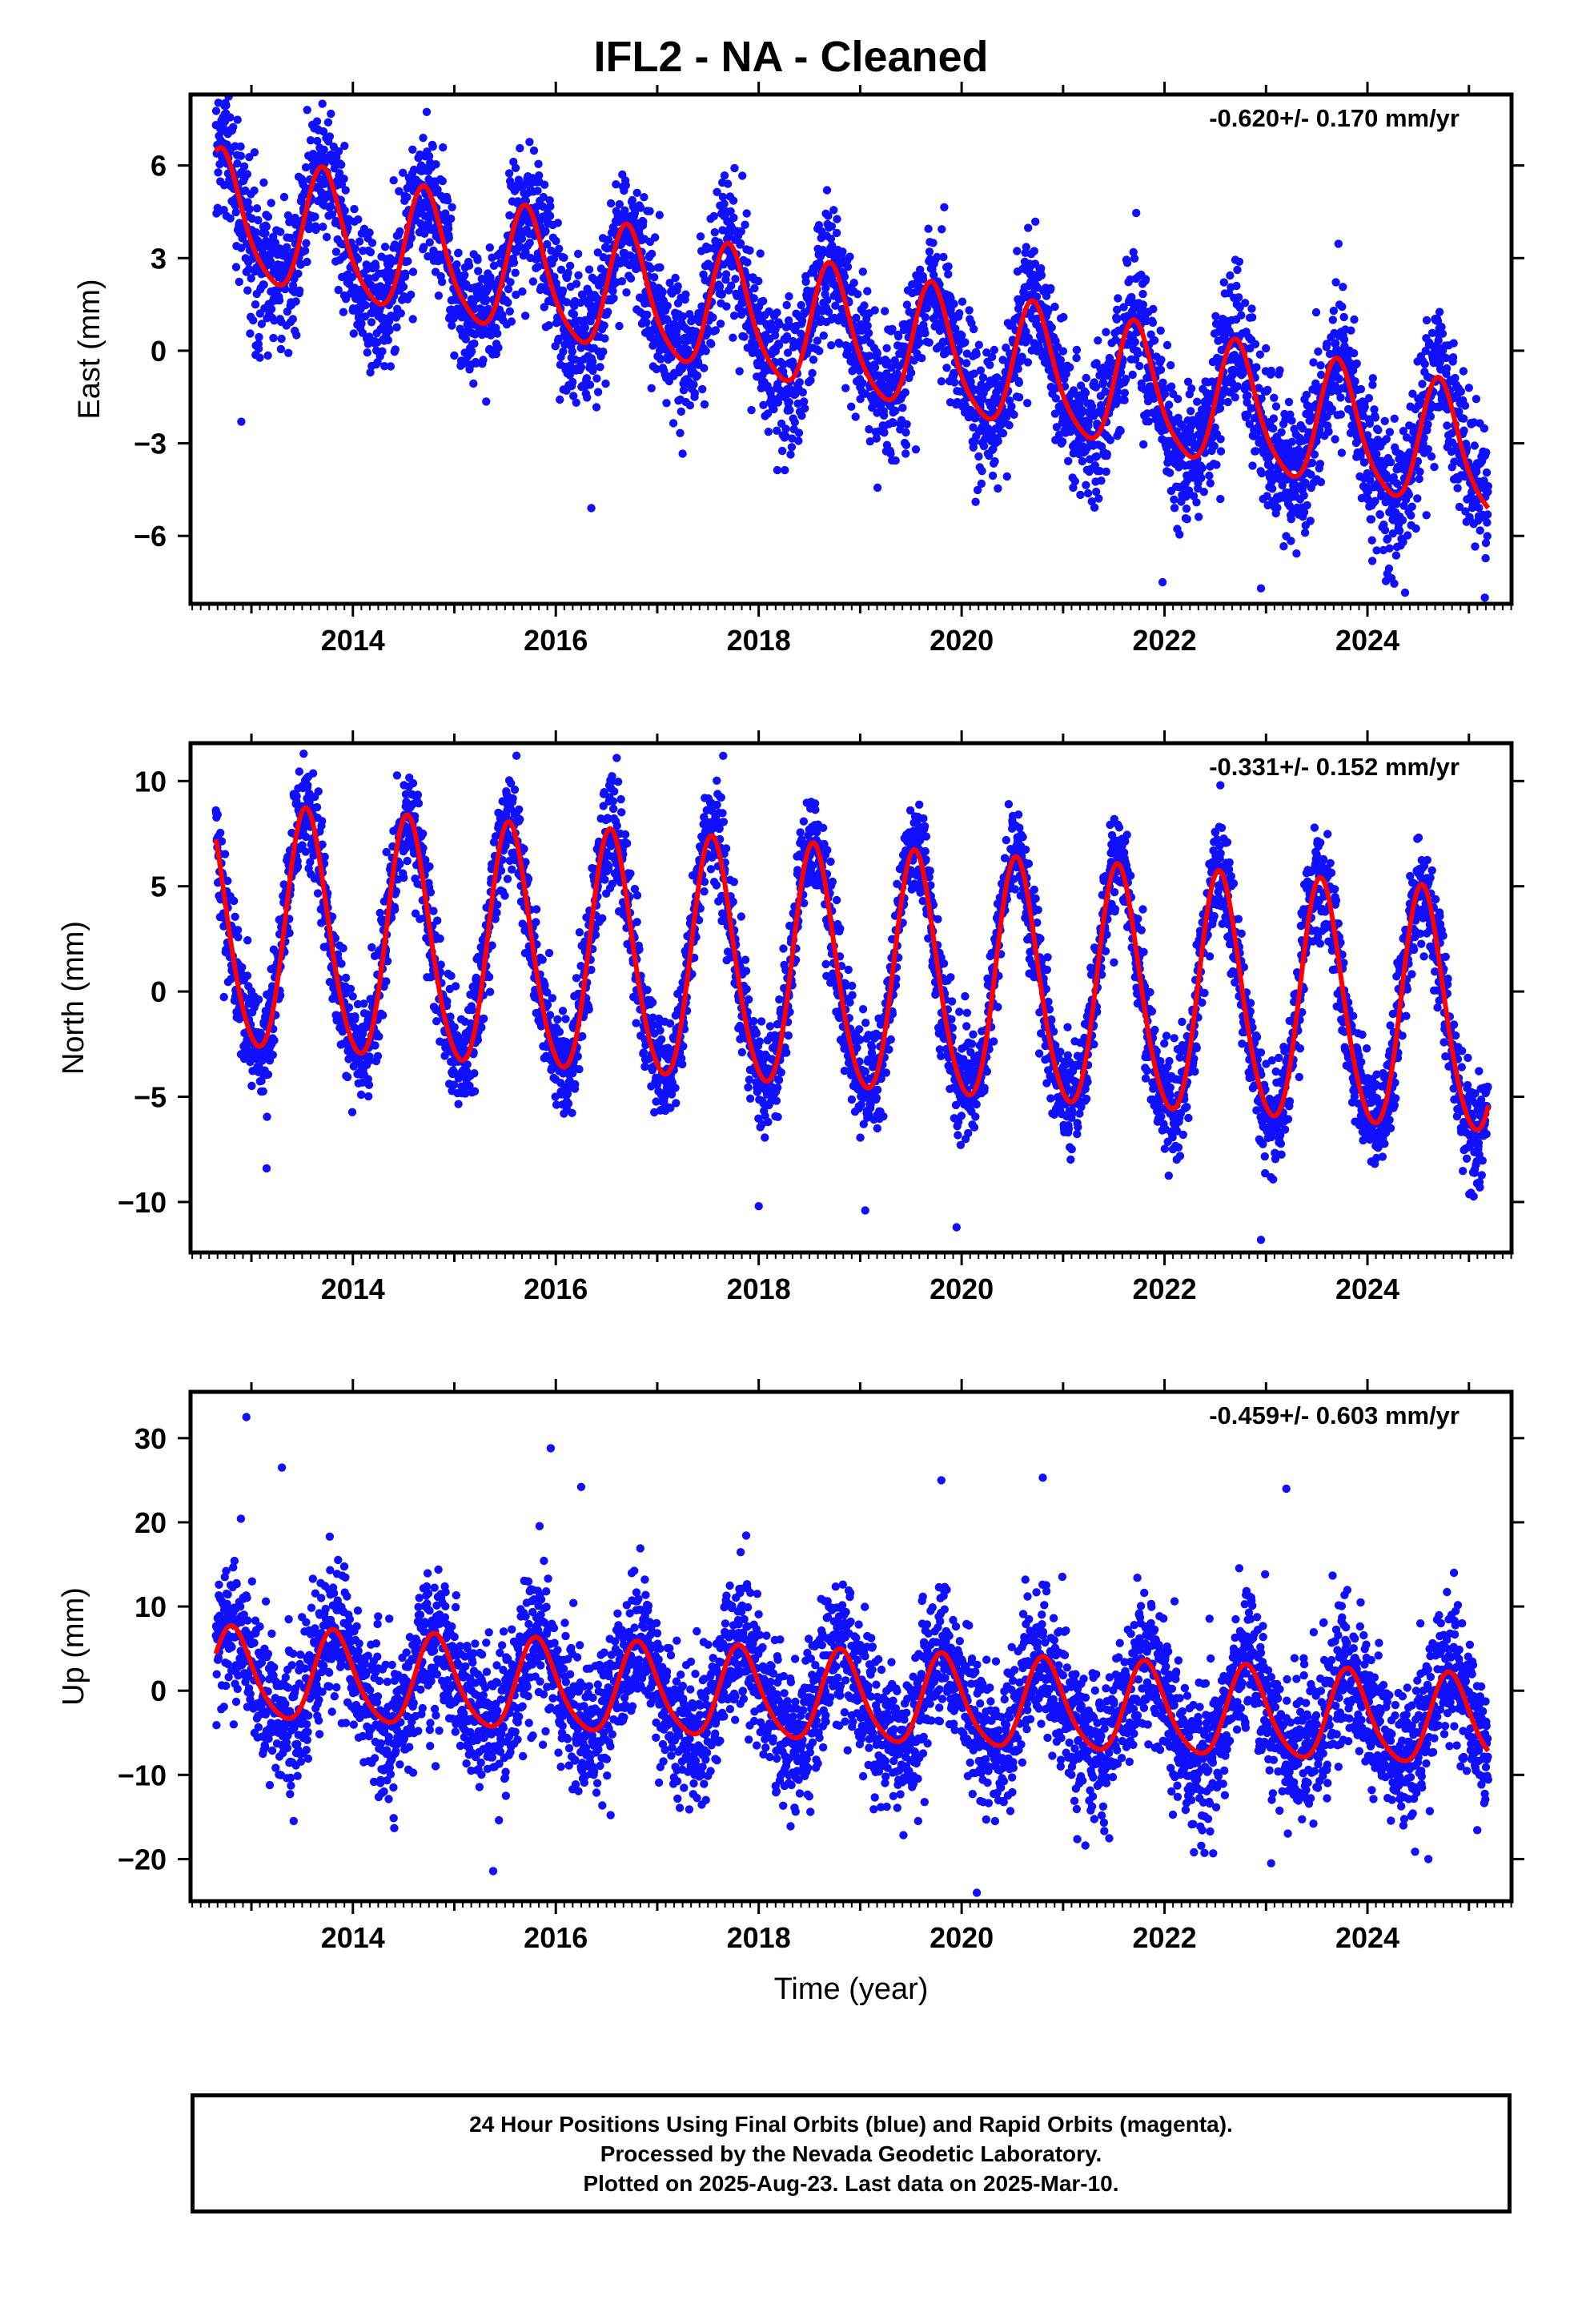  What do you see at coordinates (1261, 588) in the screenshot?
I see `outlier-point` at bounding box center [1261, 588].